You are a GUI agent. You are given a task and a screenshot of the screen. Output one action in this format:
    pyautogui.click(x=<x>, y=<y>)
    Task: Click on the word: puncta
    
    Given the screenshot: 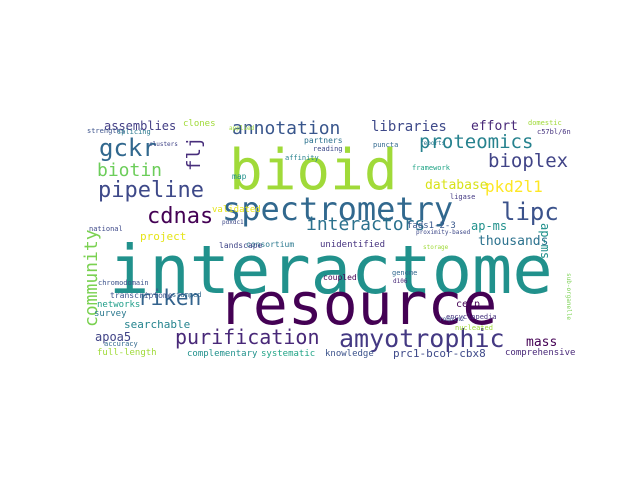 What is the action you would take?
    pyautogui.click(x=386, y=145)
    